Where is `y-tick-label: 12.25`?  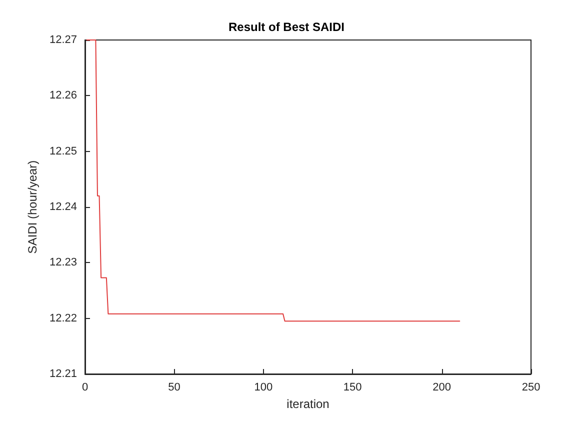 y-tick-label: 12.25 is located at coordinates (63, 151).